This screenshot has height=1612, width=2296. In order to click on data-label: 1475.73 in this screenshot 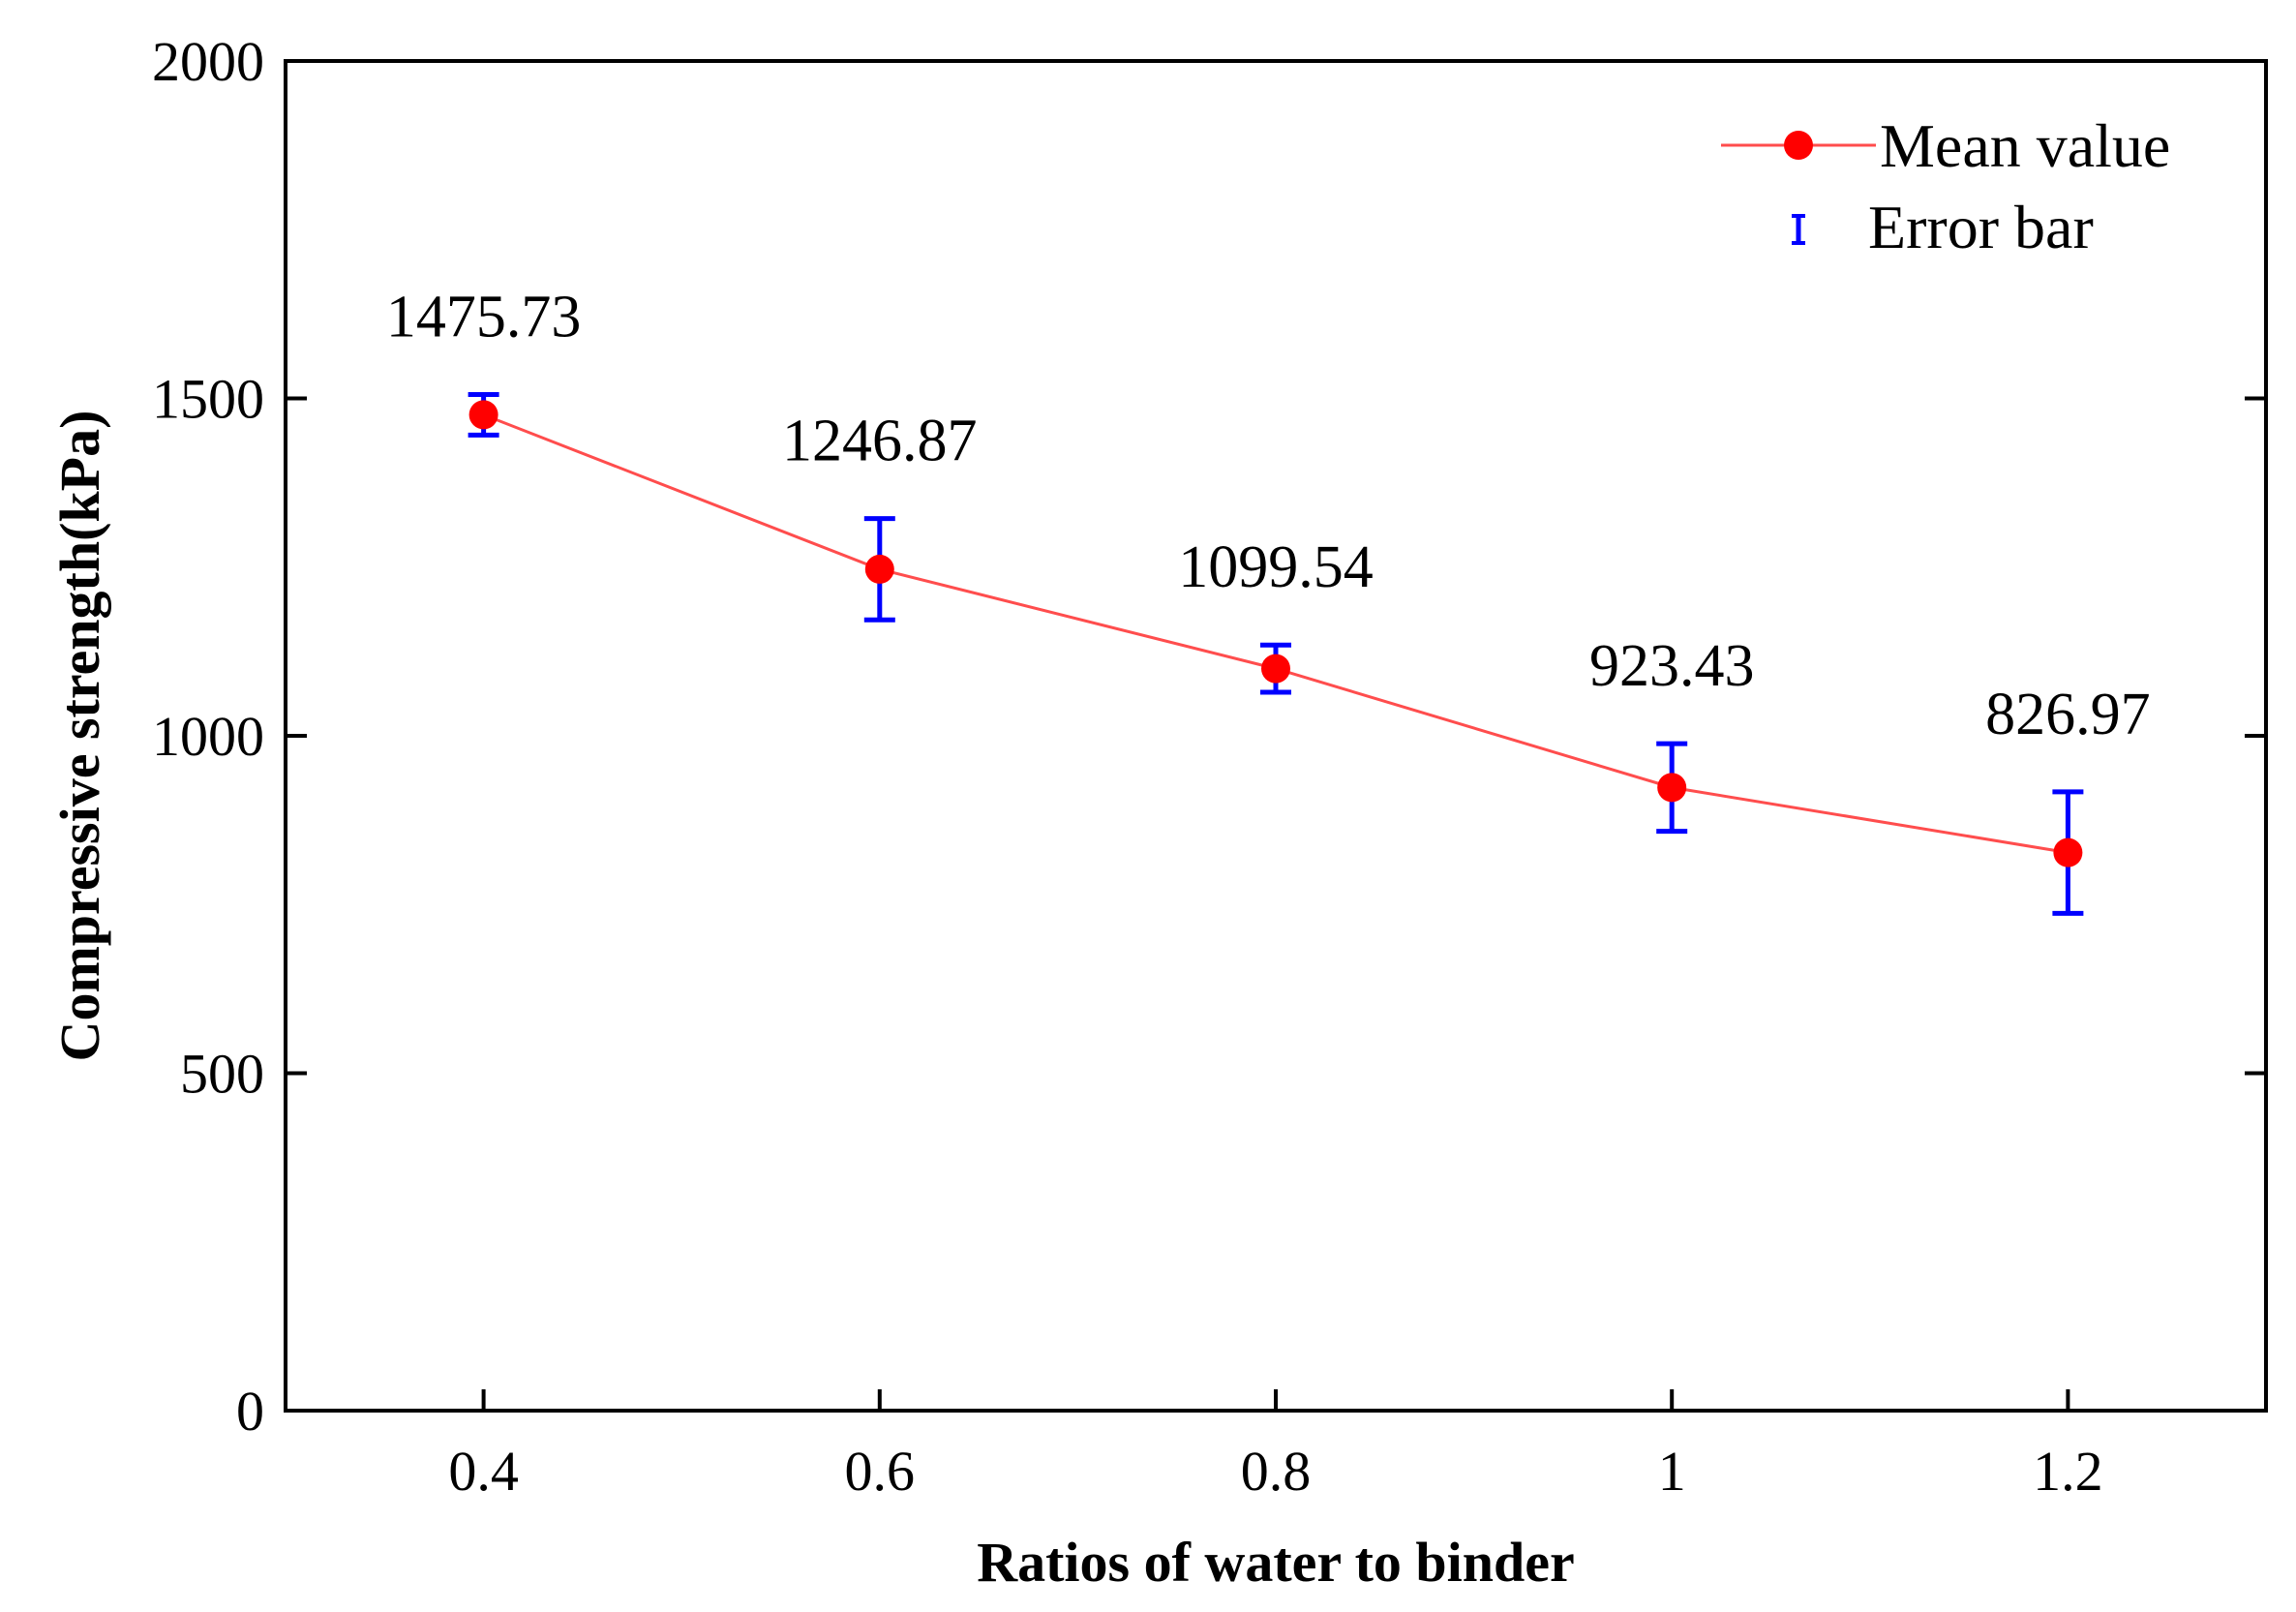, I will do `click(484, 317)`.